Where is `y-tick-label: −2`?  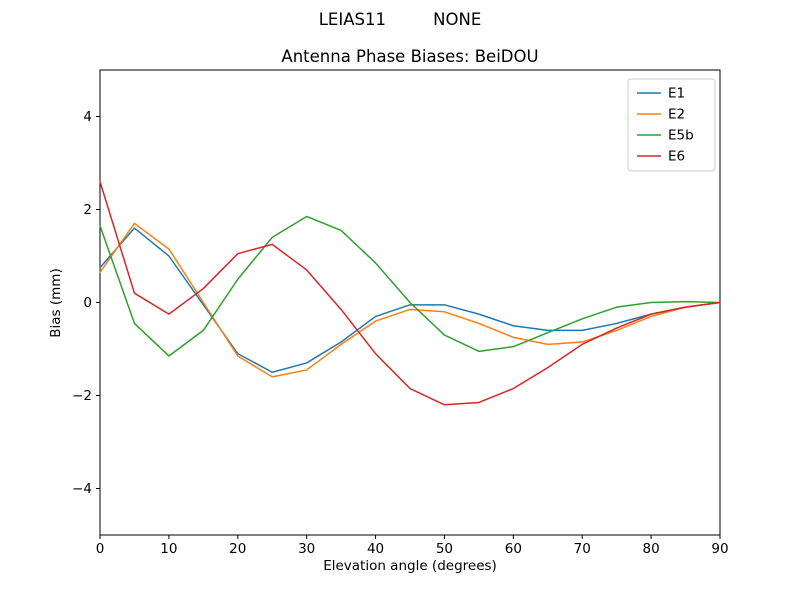
y-tick-label: −2 is located at coordinates (82, 396).